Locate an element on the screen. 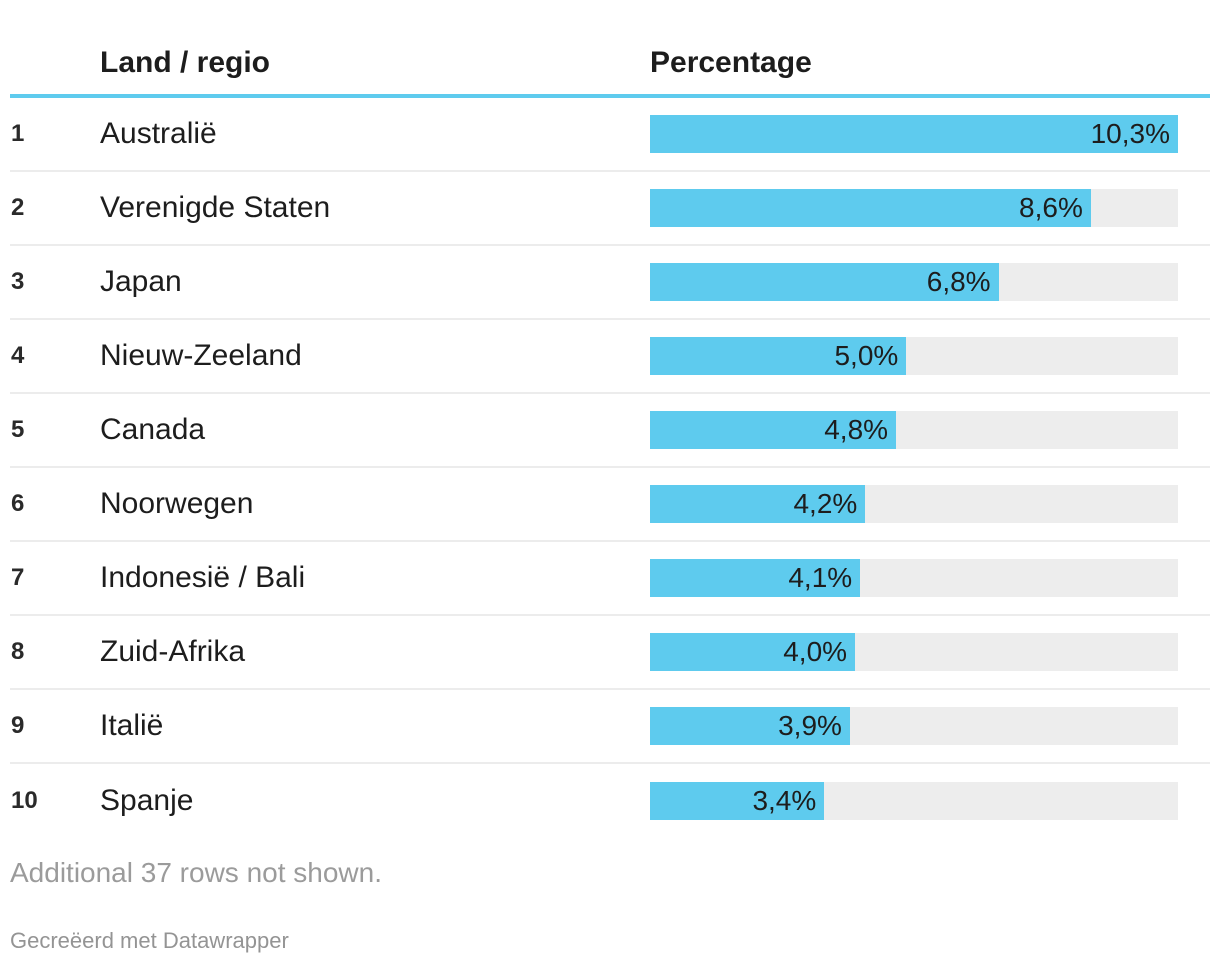 The image size is (1220, 966). table-row: 3 Japan 6,8% is located at coordinates (610, 283).